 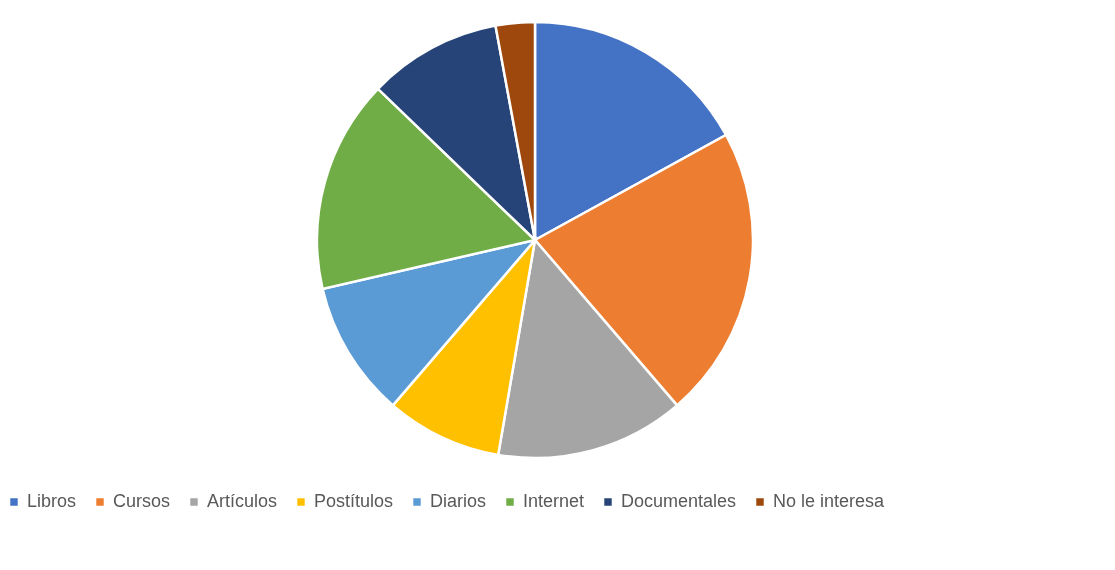 What do you see at coordinates (142, 501) in the screenshot?
I see `legend-label: Cursos` at bounding box center [142, 501].